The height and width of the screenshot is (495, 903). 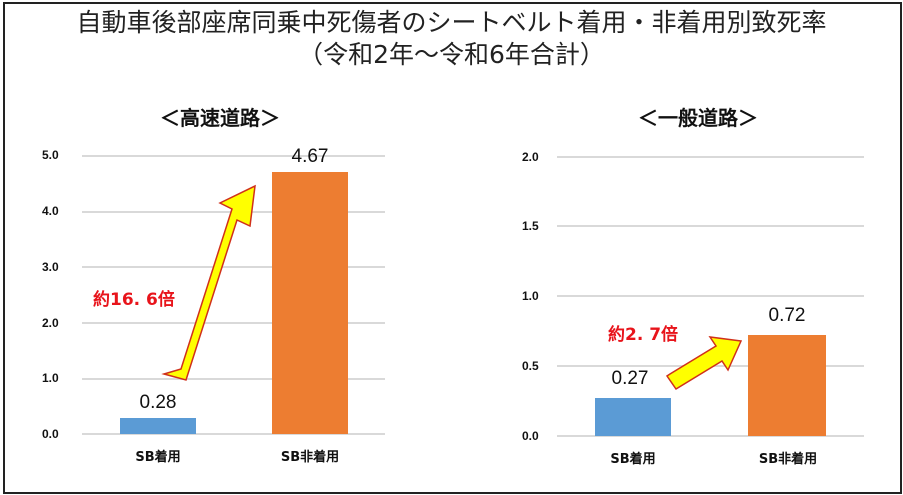 I want to click on y-tick: 1.5, so click(x=530, y=226).